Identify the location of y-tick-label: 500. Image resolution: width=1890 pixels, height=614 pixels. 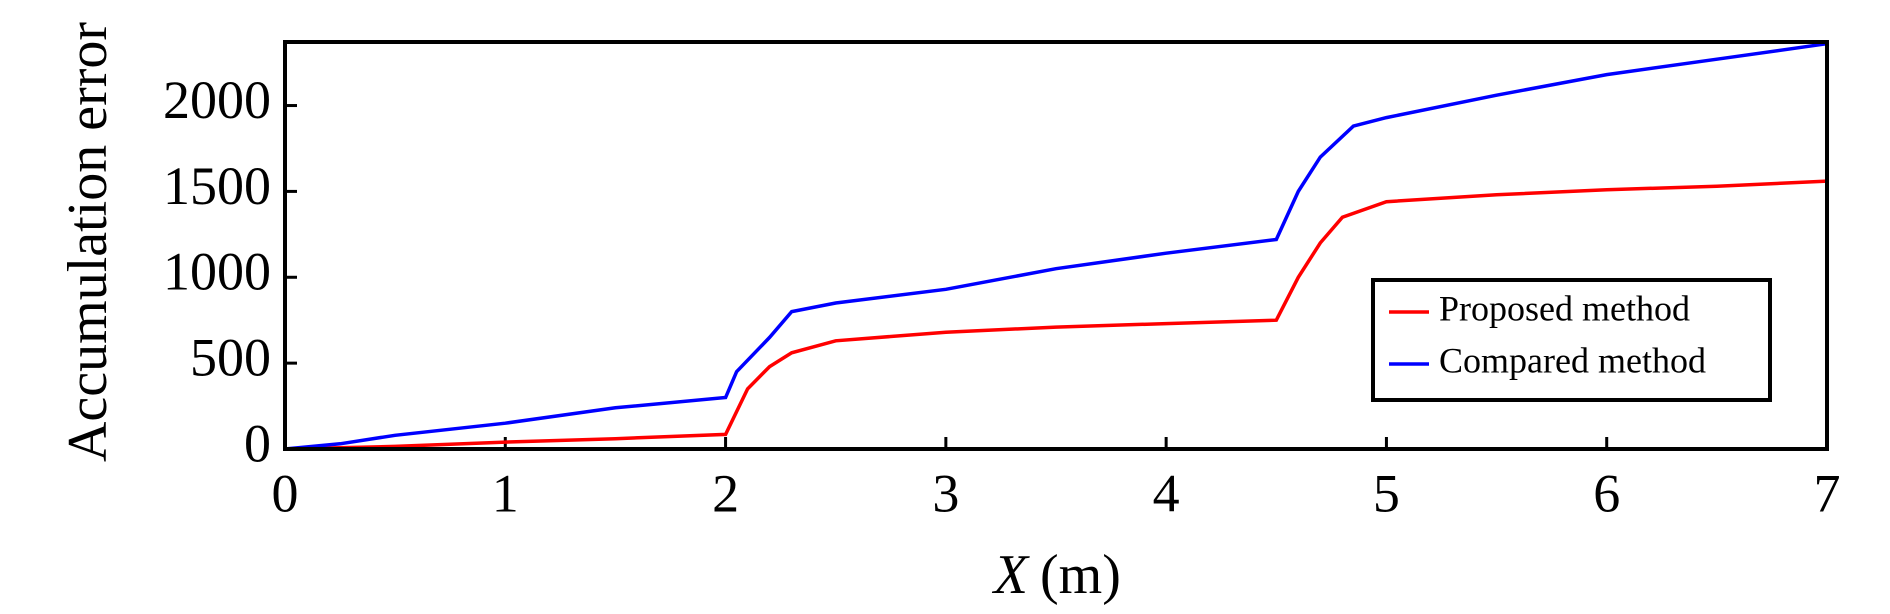
(230, 358).